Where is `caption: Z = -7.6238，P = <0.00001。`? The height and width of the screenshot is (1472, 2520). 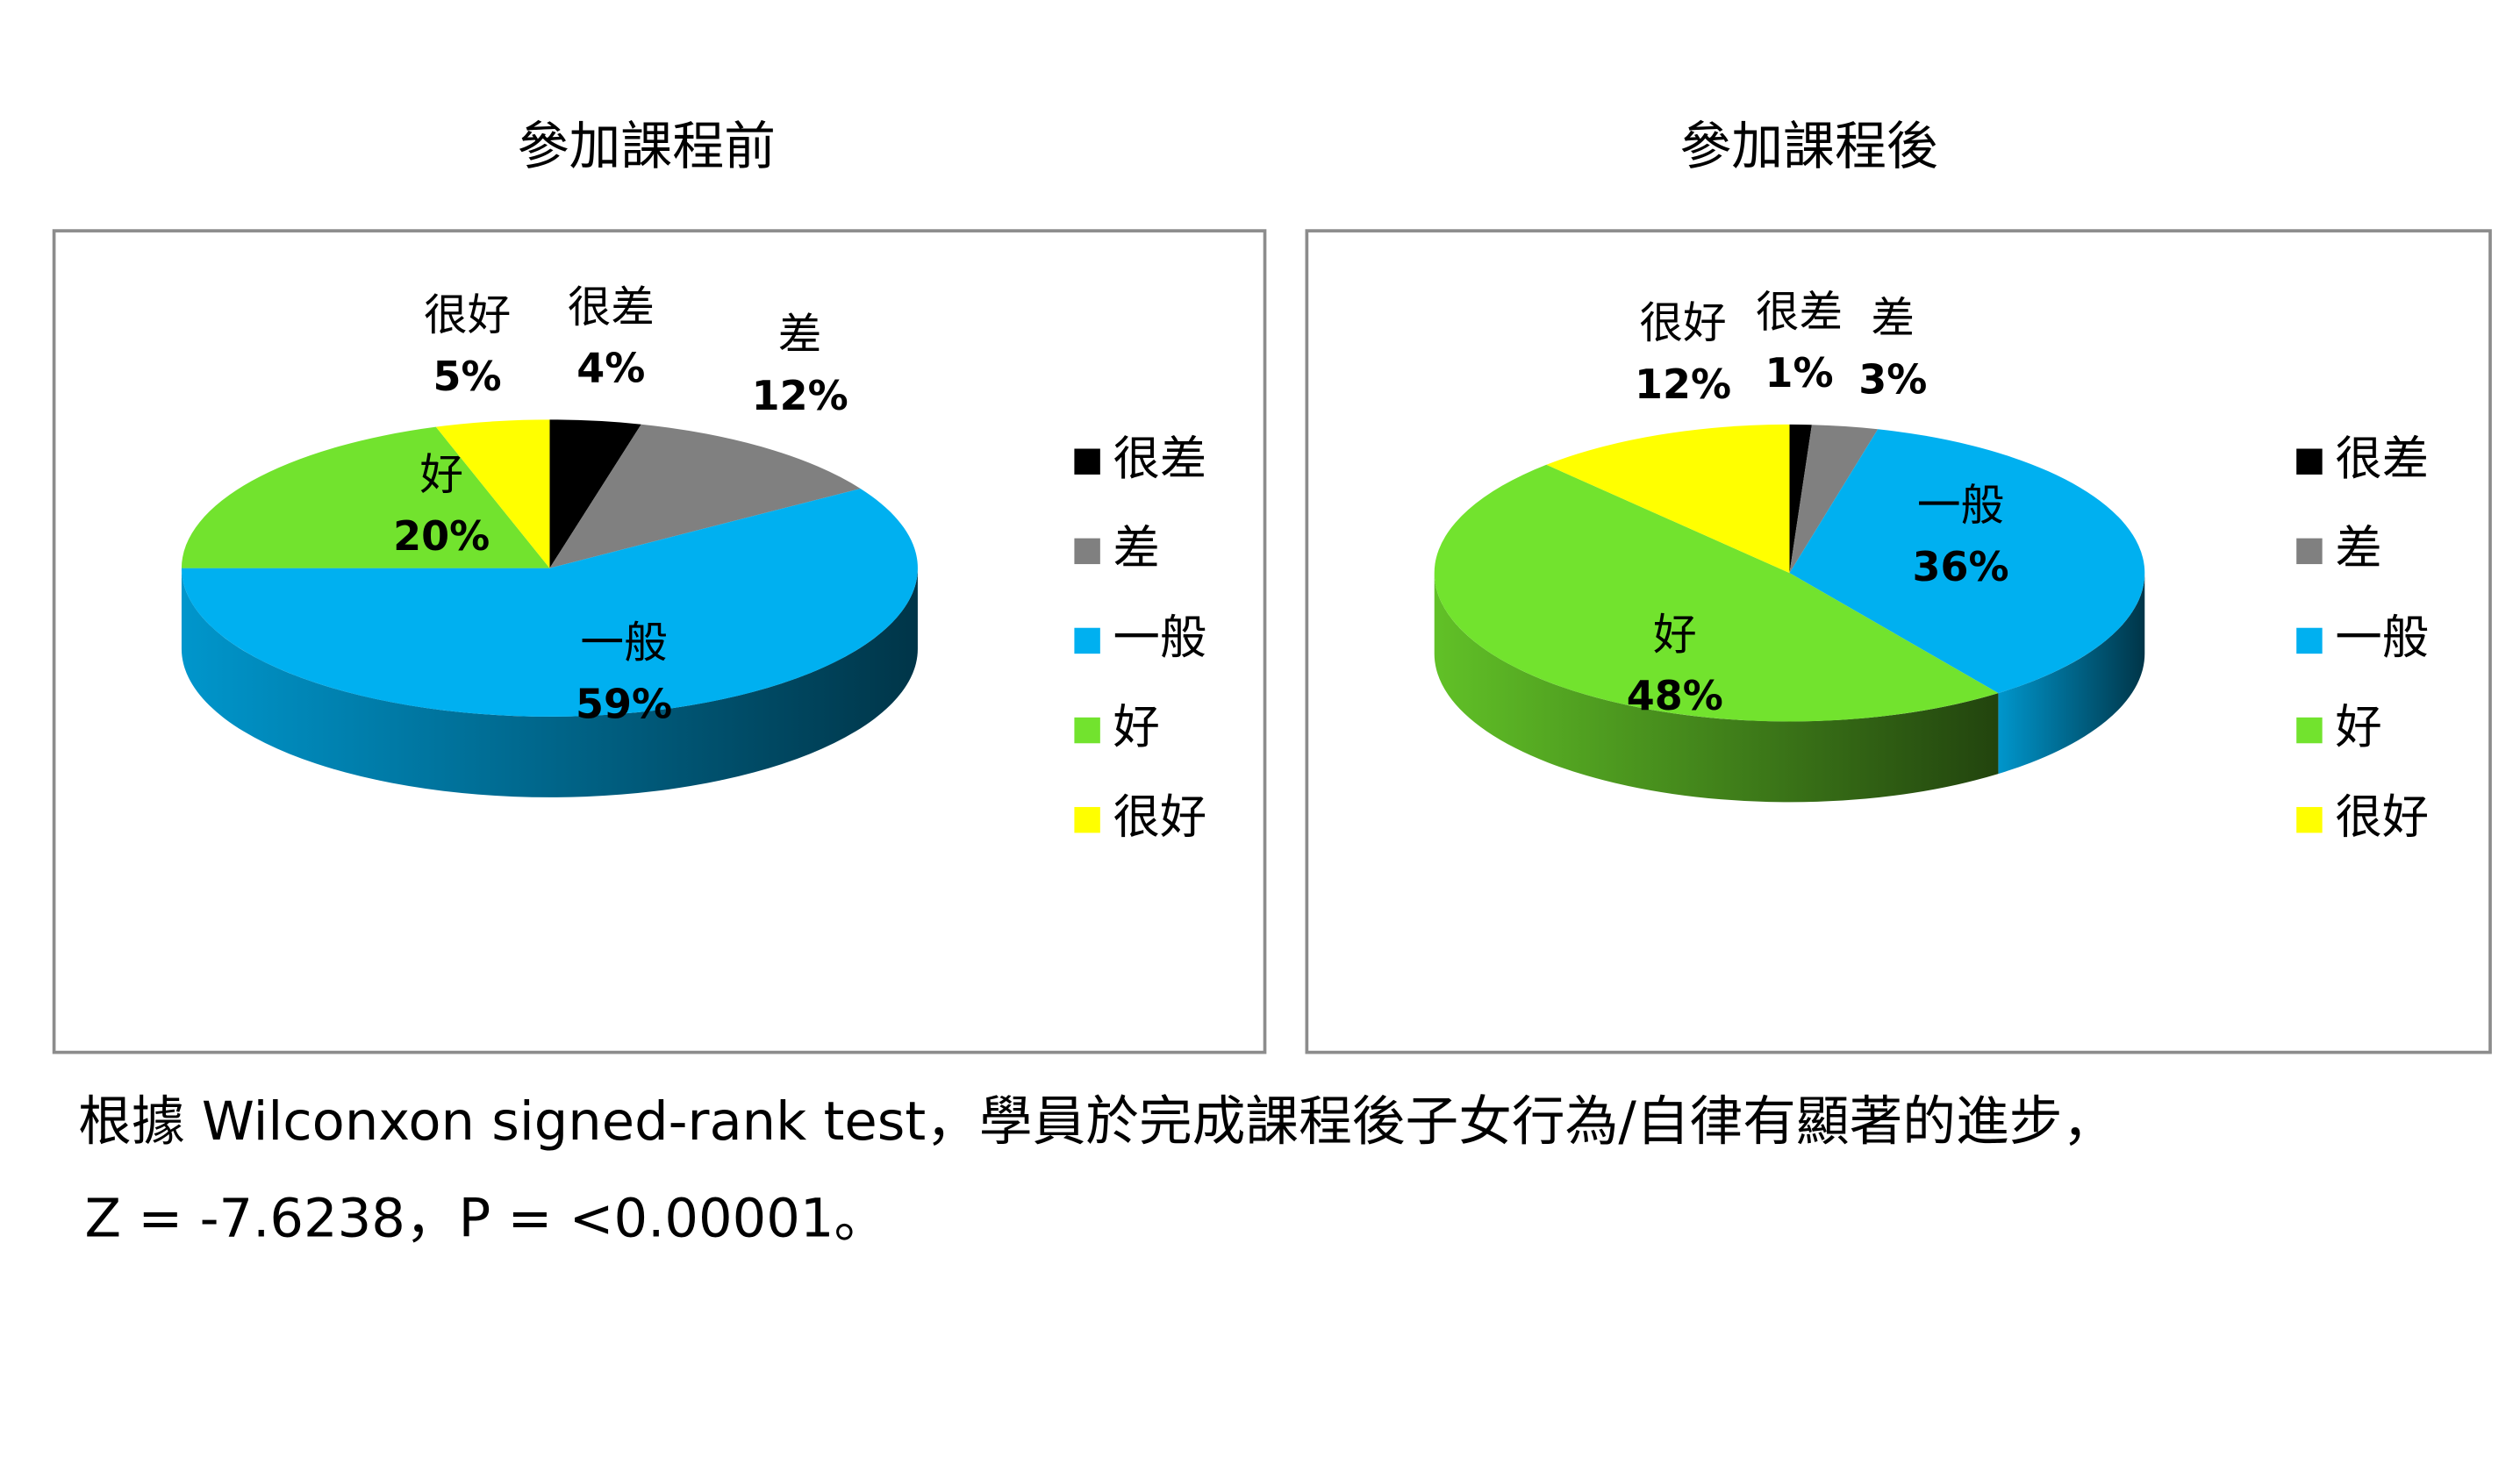 caption: Z = -7.6238，P = <0.00001。 is located at coordinates (486, 1218).